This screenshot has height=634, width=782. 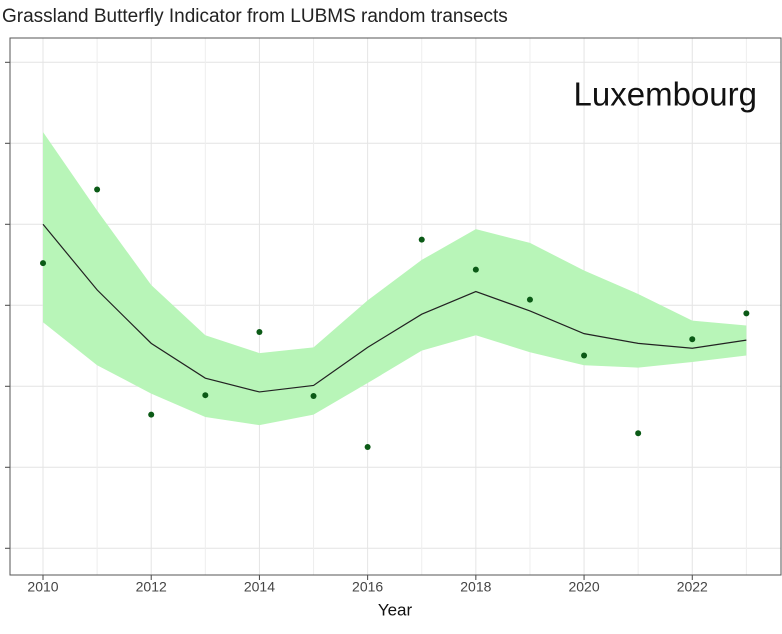 What do you see at coordinates (259, 587) in the screenshot?
I see `x-tick-label: 2014` at bounding box center [259, 587].